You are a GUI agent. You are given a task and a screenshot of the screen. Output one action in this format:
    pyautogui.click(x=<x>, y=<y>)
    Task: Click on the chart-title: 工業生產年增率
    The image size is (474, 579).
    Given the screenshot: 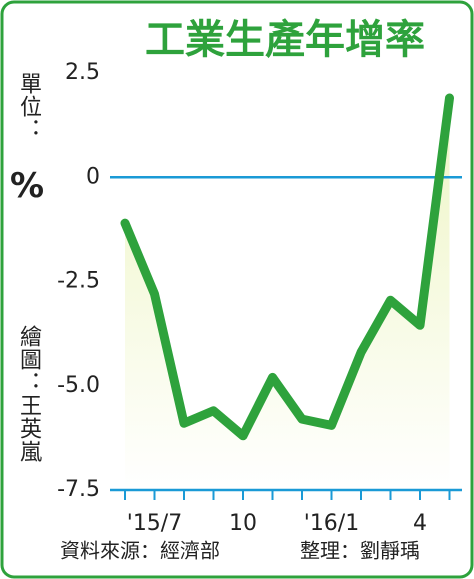 What is the action you would take?
    pyautogui.click(x=285, y=40)
    